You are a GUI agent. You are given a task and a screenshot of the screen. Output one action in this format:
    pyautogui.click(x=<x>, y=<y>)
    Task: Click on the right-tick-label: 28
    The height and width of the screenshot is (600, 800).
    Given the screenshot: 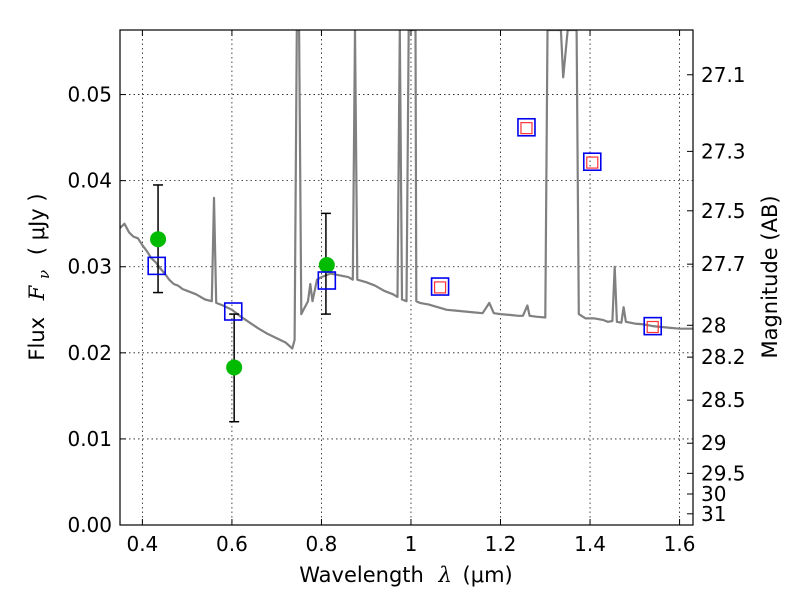 What is the action you would take?
    pyautogui.click(x=713, y=325)
    